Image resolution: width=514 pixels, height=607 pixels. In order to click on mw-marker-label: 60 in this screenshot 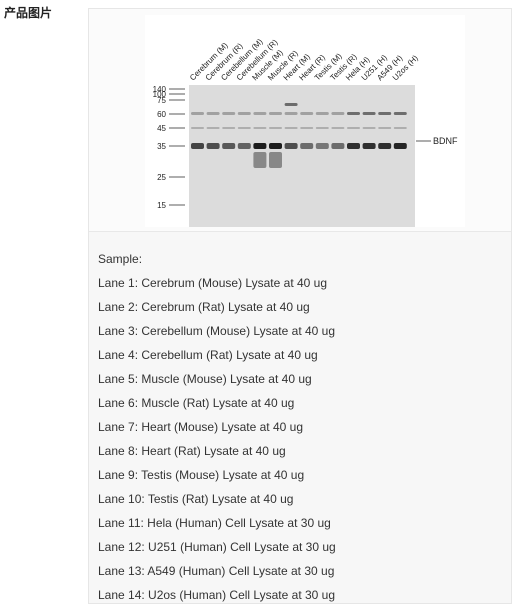, I will do `click(161, 114)`.